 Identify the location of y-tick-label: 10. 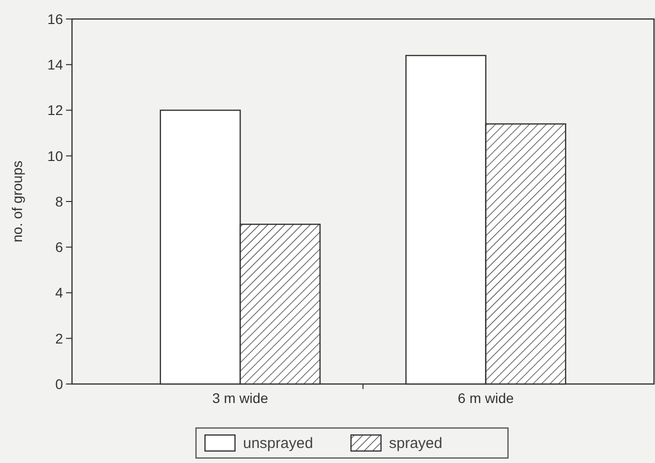
(55, 156).